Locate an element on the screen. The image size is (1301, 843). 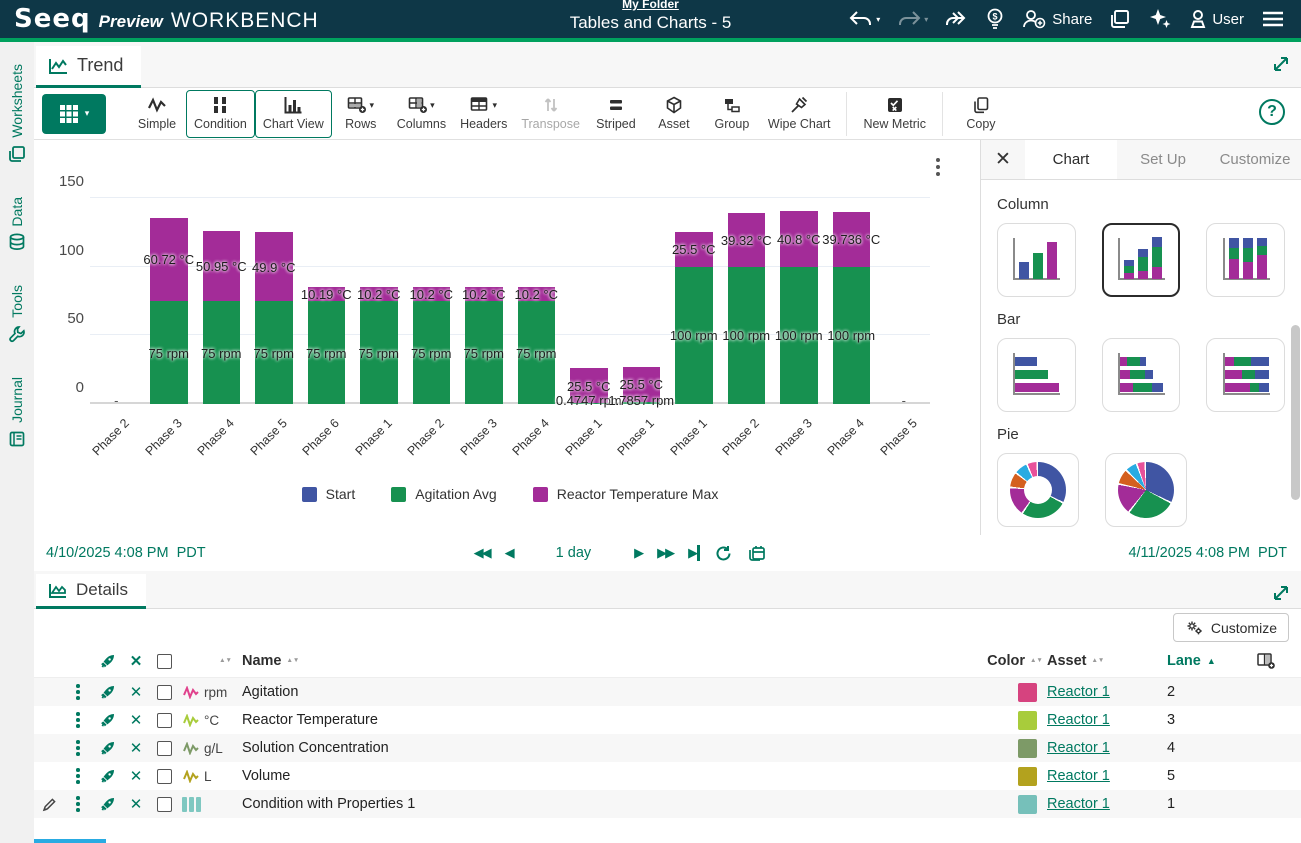
sort-name-icon: ▲▼ is located at coordinates (293, 661).